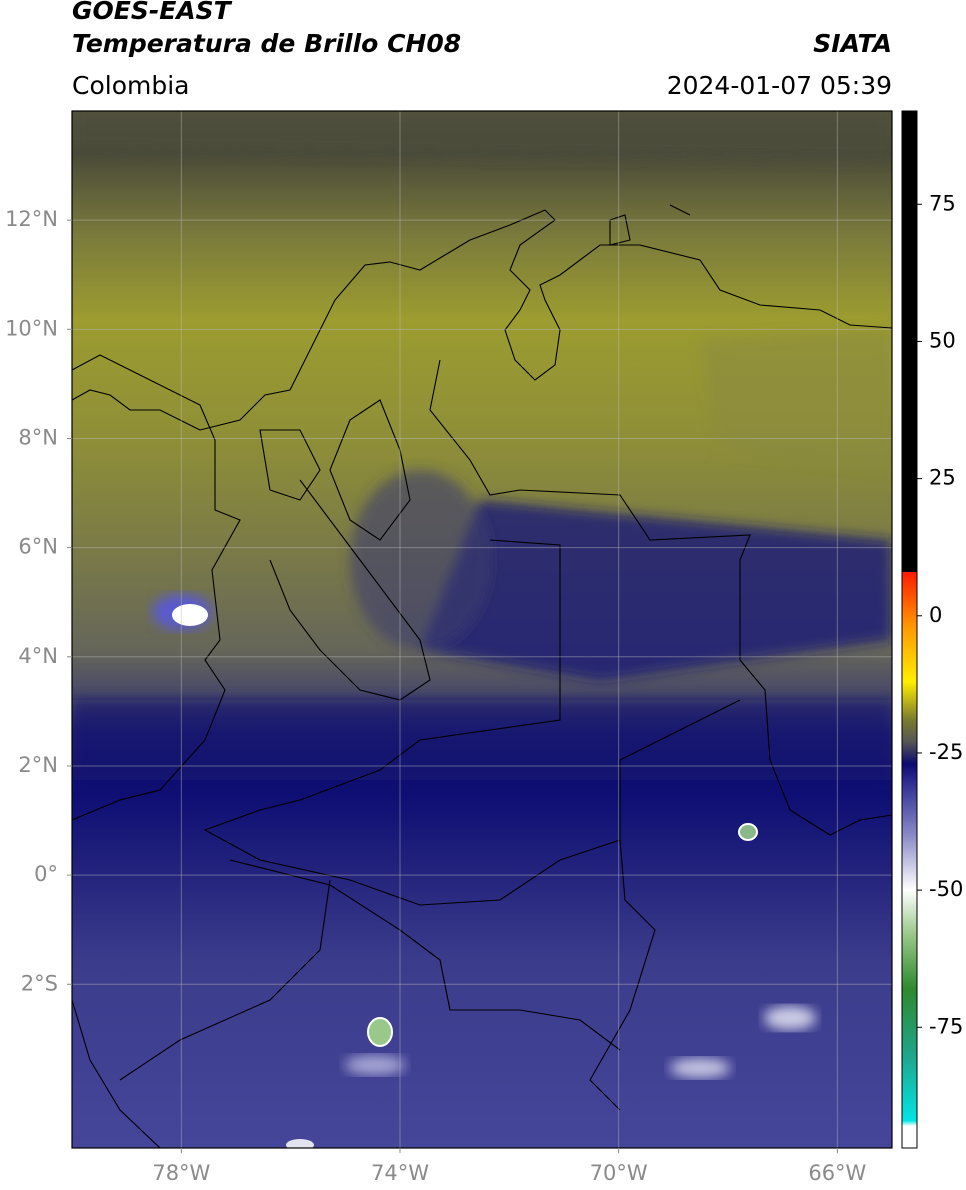  I want to click on colorbar: 75 50 25 0 -25 -50 -75, so click(932, 629).